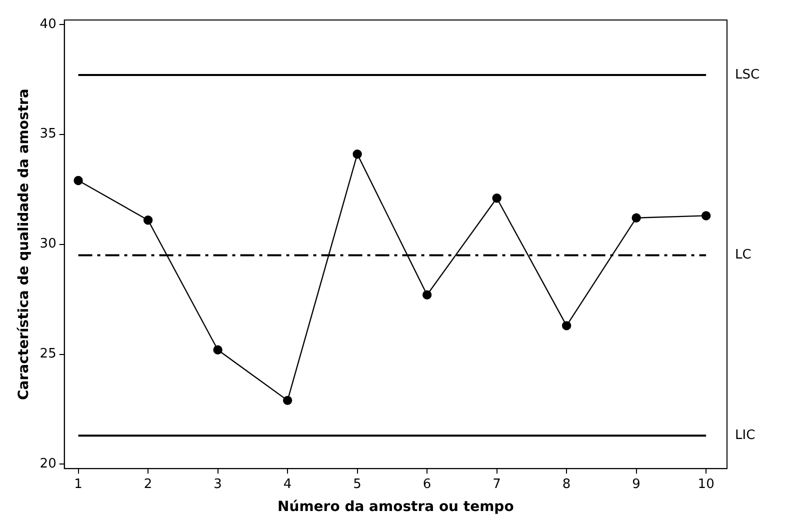  I want to click on x-tick-label: 1, so click(78, 484).